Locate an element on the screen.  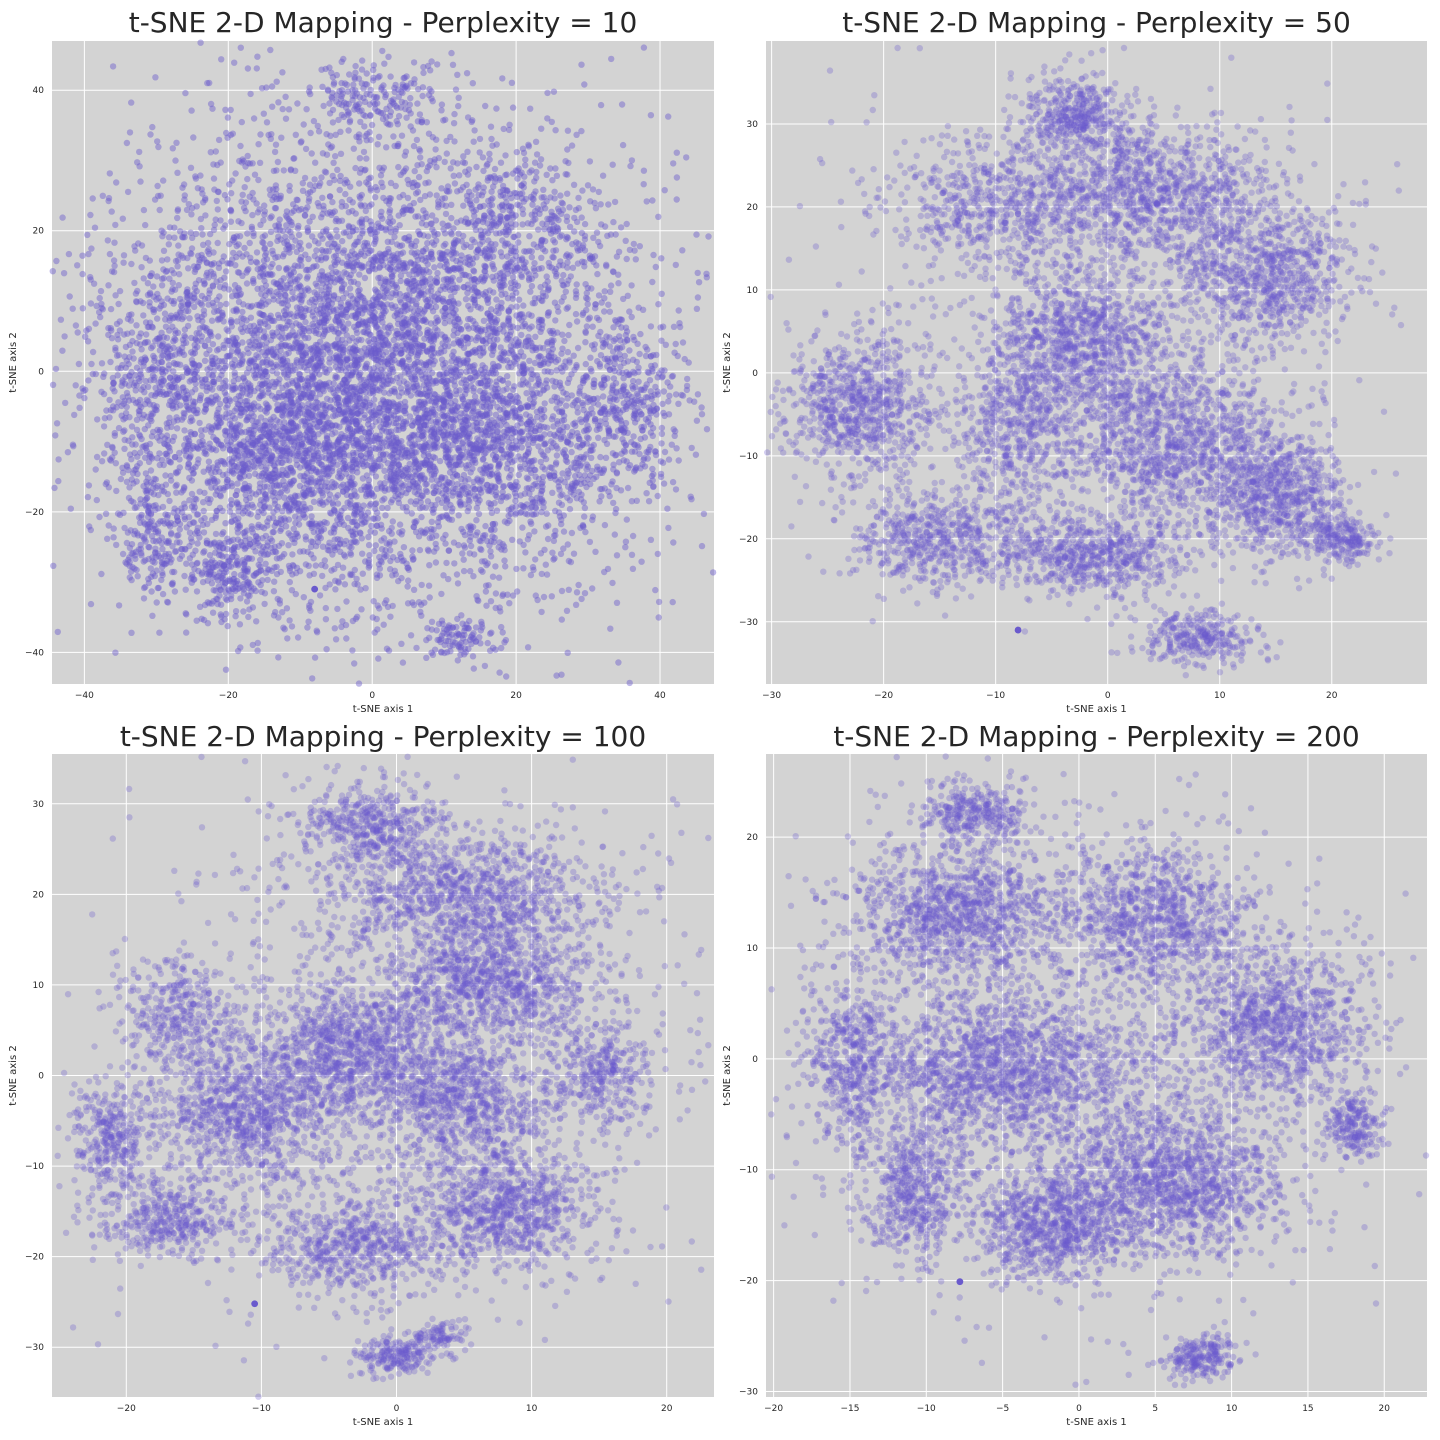
x-tick-label: −20 is located at coordinates (228, 696).